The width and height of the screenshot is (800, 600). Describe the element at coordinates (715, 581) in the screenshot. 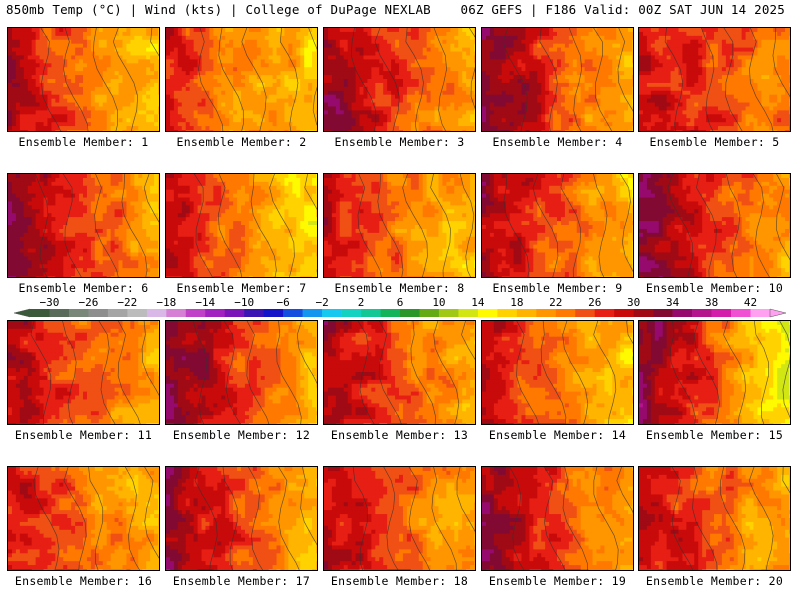

I see `ensemble-member-label: Ensemble Member: 20` at that location.